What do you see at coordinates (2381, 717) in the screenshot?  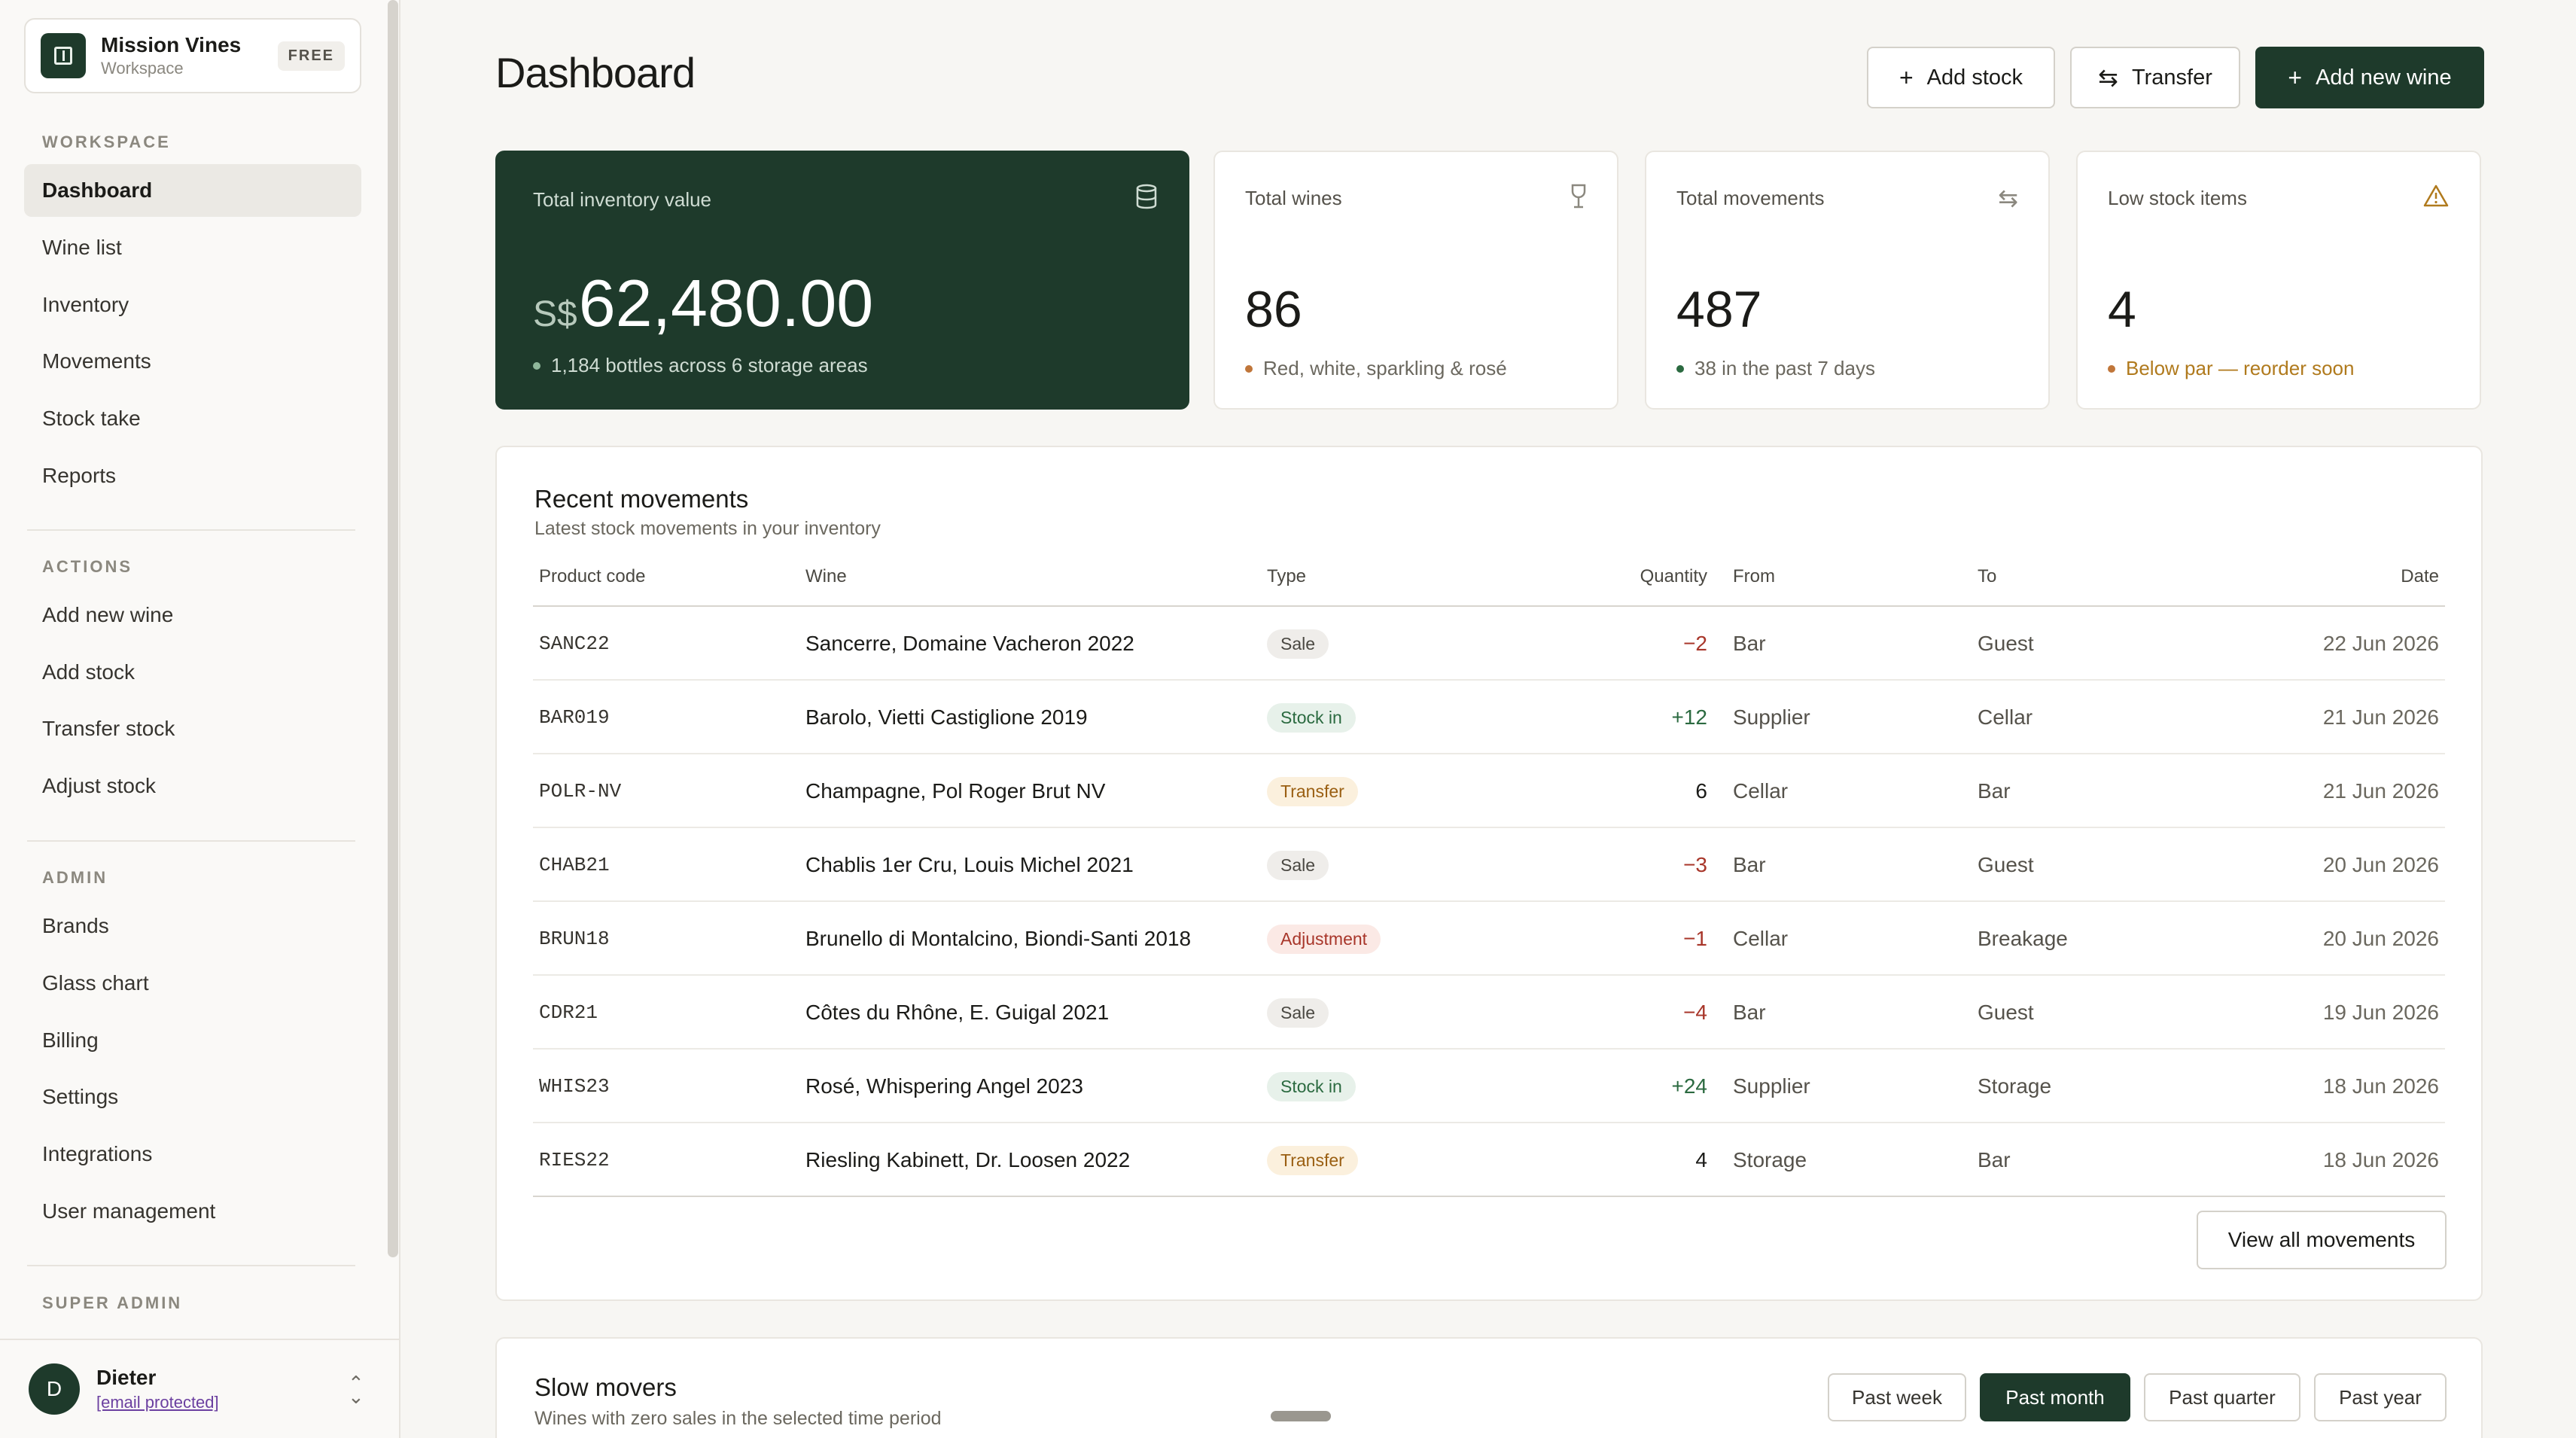 I see `cell-date: 21 Jun 2026` at bounding box center [2381, 717].